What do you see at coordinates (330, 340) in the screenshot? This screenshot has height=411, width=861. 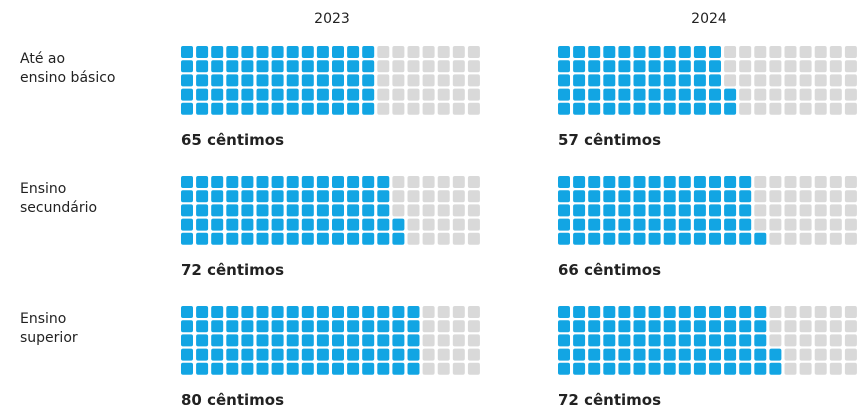 I see `waffle` at bounding box center [330, 340].